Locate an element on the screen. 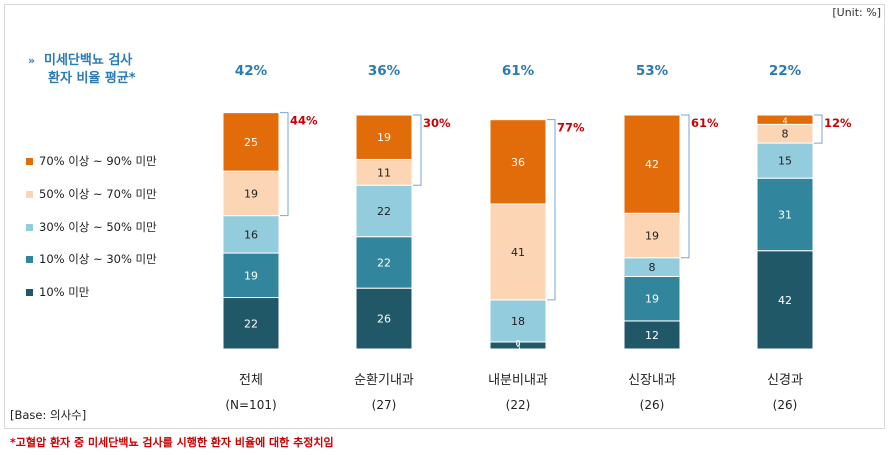  bar-value-label: 0 is located at coordinates (517, 343).